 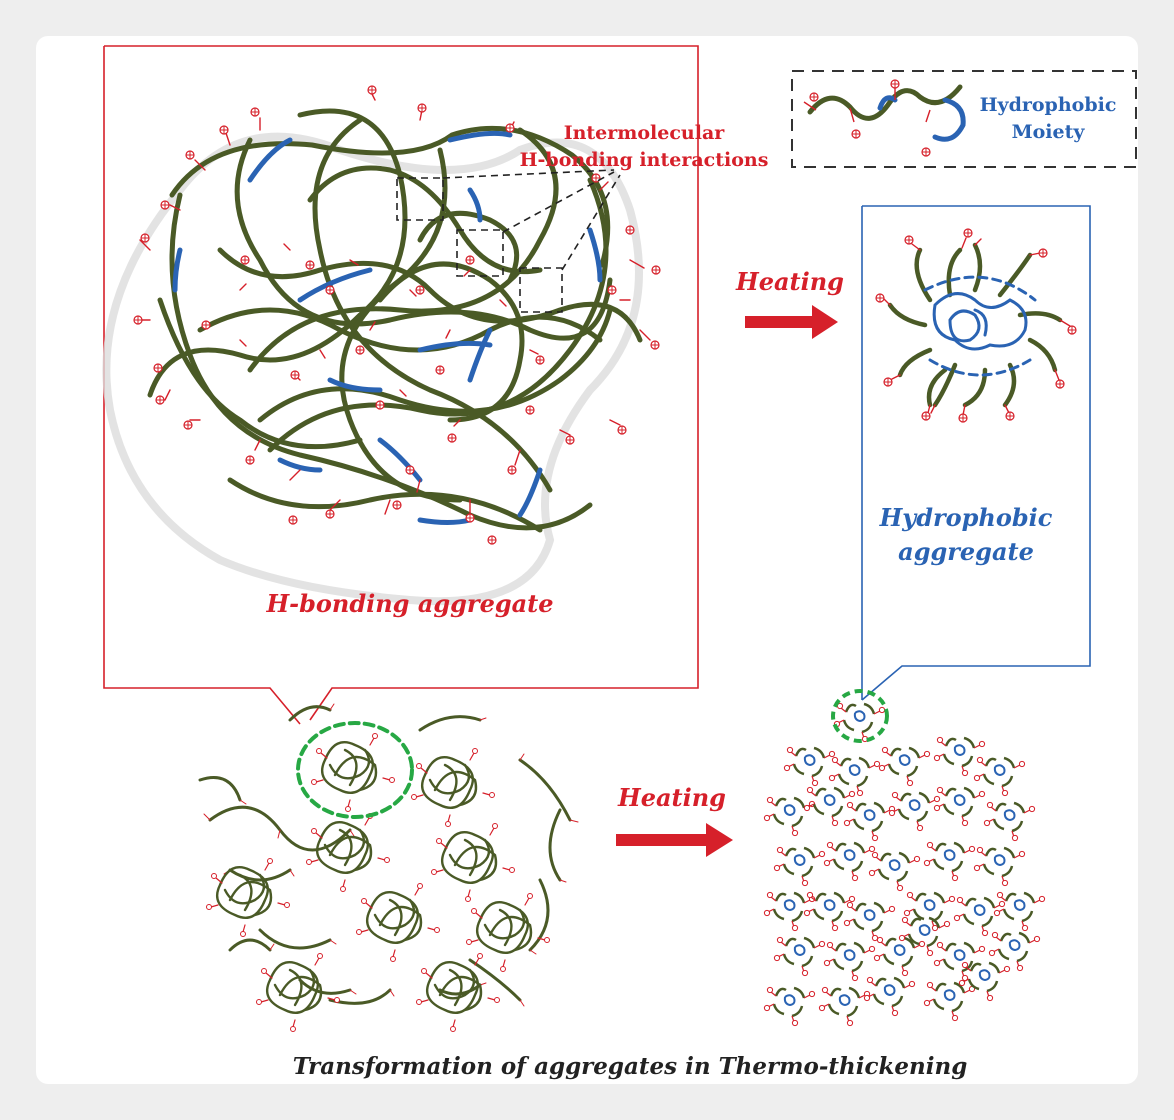 What do you see at coordinates (789, 281) in the screenshot?
I see `heating-label-top: Heating` at bounding box center [789, 281].